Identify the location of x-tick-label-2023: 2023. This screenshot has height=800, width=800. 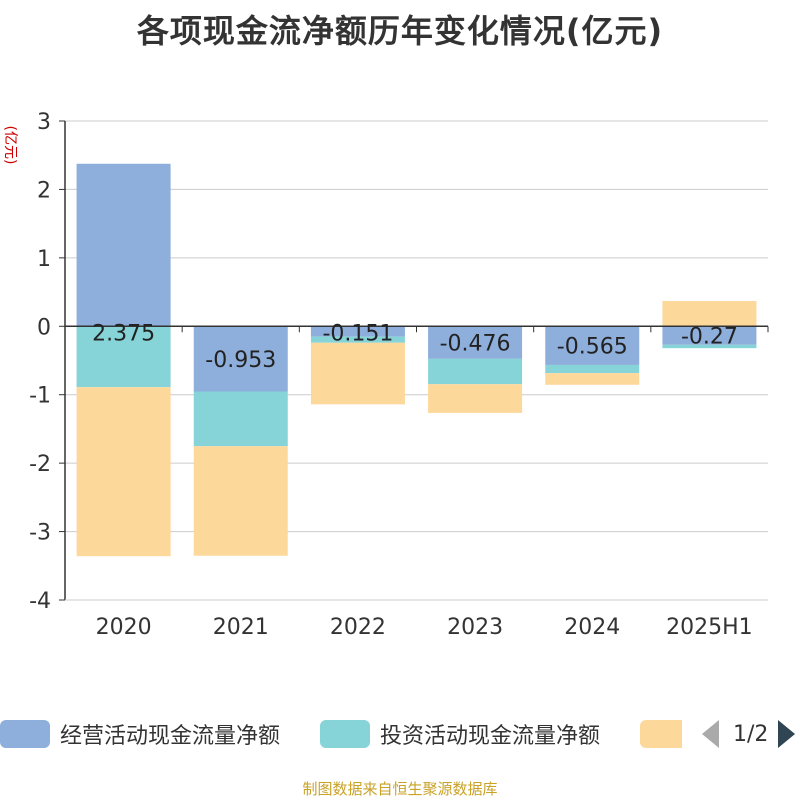
(475, 627).